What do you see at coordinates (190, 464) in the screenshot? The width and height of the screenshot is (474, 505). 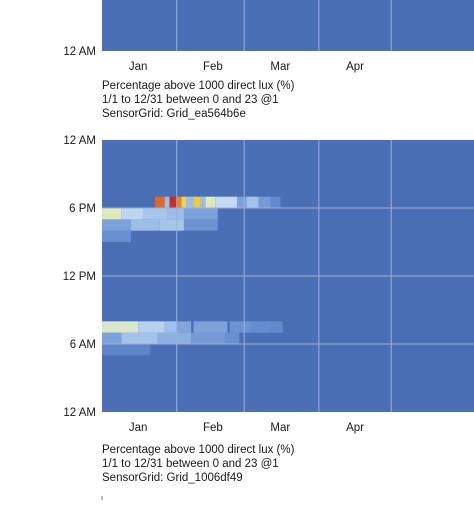 I see `panel-2-caption-period: 1/1 to 12/31 between 0 and 23 @1` at bounding box center [190, 464].